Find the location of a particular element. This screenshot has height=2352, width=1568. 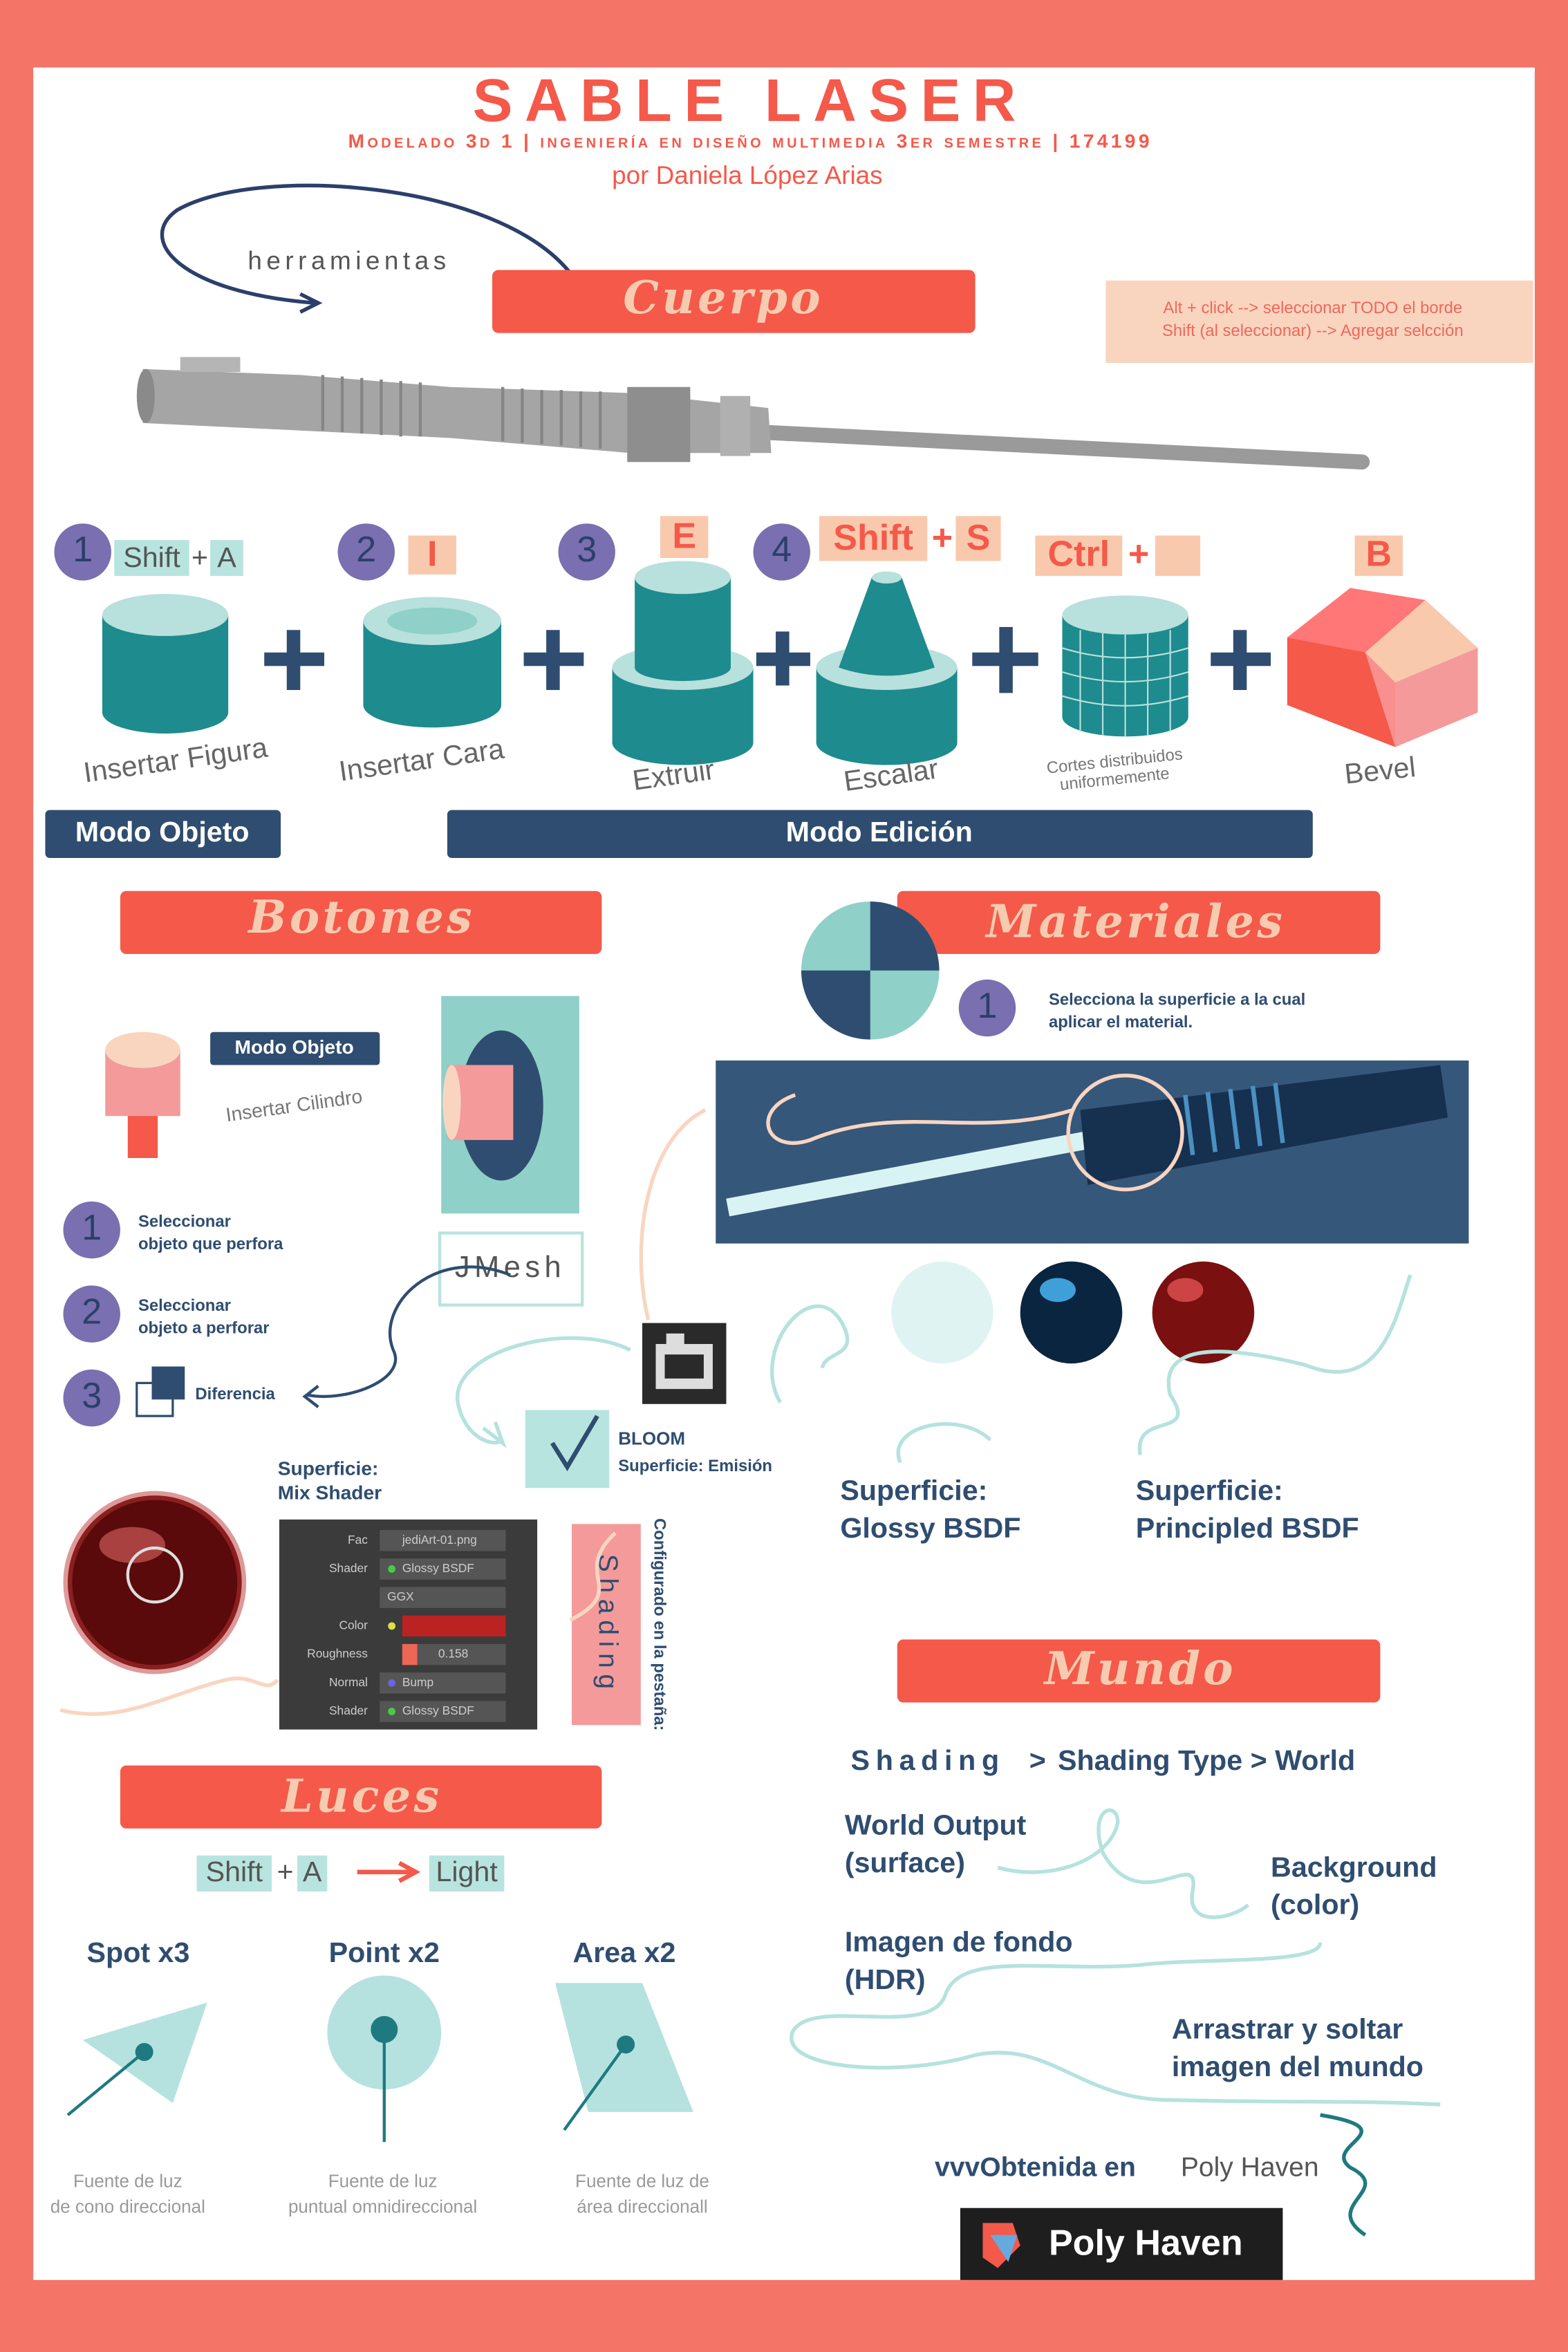

panel-label: Normal is located at coordinates (348, 1682).